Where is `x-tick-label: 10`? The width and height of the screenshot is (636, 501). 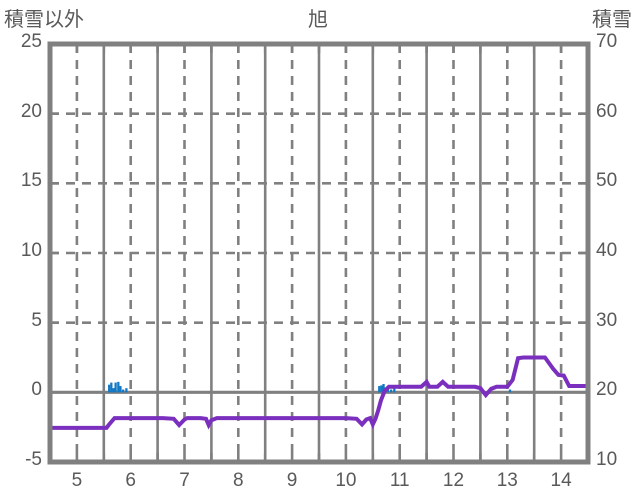 x-tick-label: 10 is located at coordinates (346, 480).